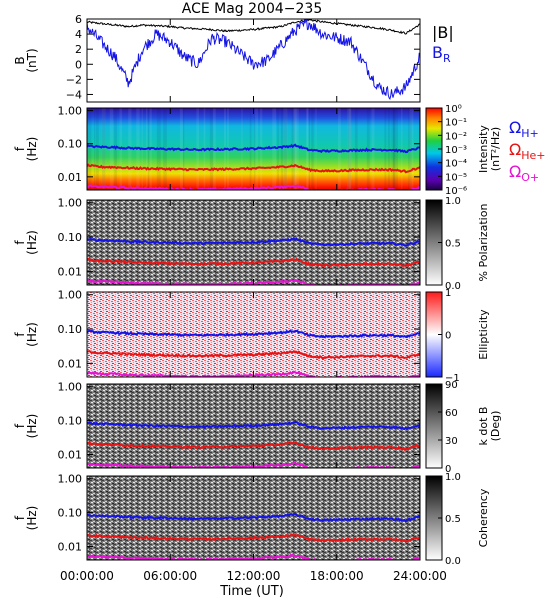 Image resolution: width=550 pixels, height=600 pixels. What do you see at coordinates (452, 378) in the screenshot?
I see `colorbar-tick-label: −1` at bounding box center [452, 378].